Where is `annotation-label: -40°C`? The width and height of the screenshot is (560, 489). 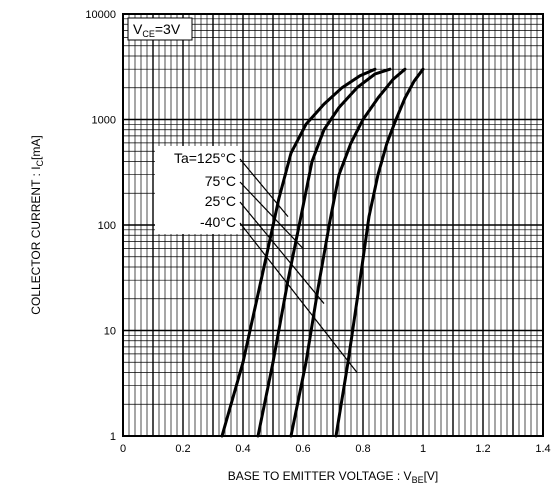
annotation-label: -40°C is located at coordinates (218, 222).